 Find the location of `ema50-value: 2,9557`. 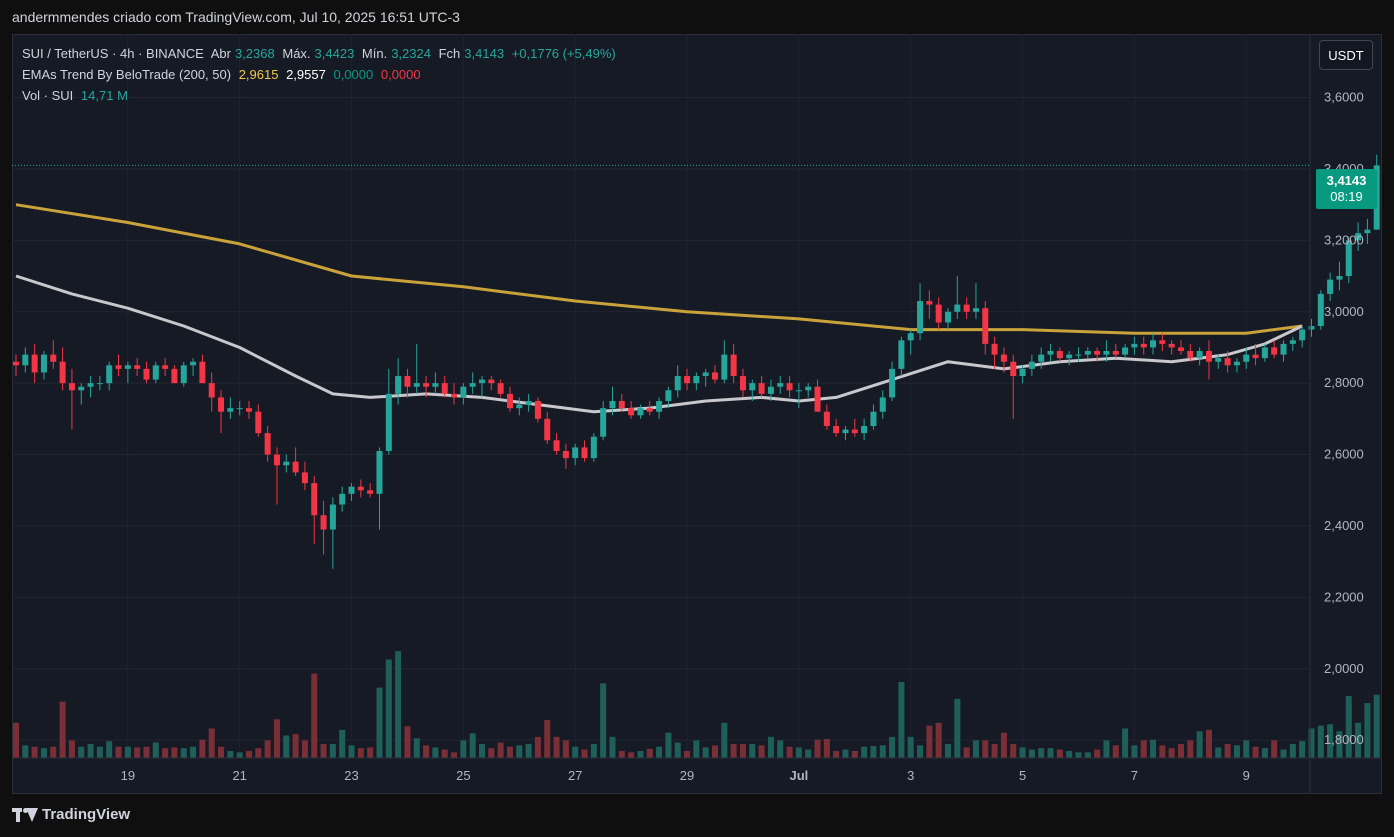

ema50-value: 2,9557 is located at coordinates (306, 74).